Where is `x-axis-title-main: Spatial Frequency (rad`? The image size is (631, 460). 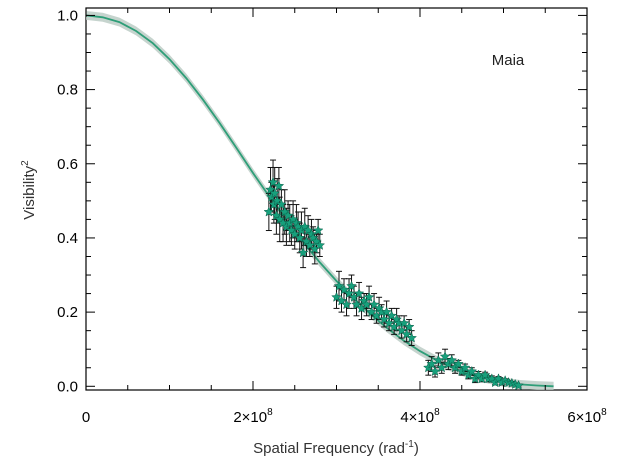 x-axis-title-main: Spatial Frequency (rad is located at coordinates (329, 448).